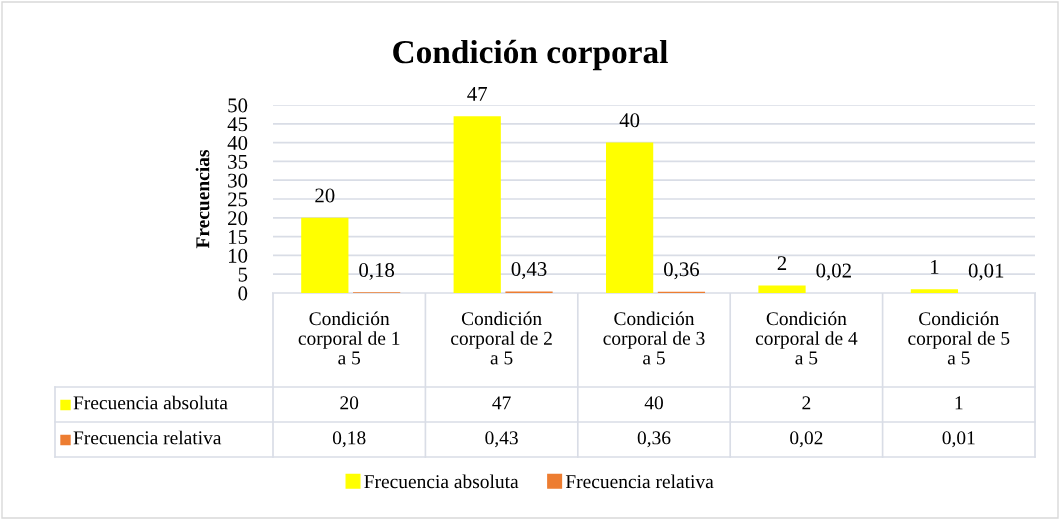  I want to click on y-tick-label: 45, so click(237, 124).